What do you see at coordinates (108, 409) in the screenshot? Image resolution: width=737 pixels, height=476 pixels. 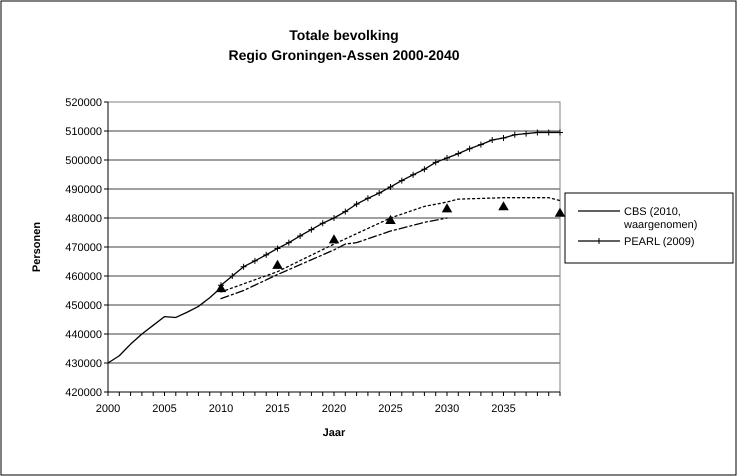 I see `x-tick-label: 2000` at bounding box center [108, 409].